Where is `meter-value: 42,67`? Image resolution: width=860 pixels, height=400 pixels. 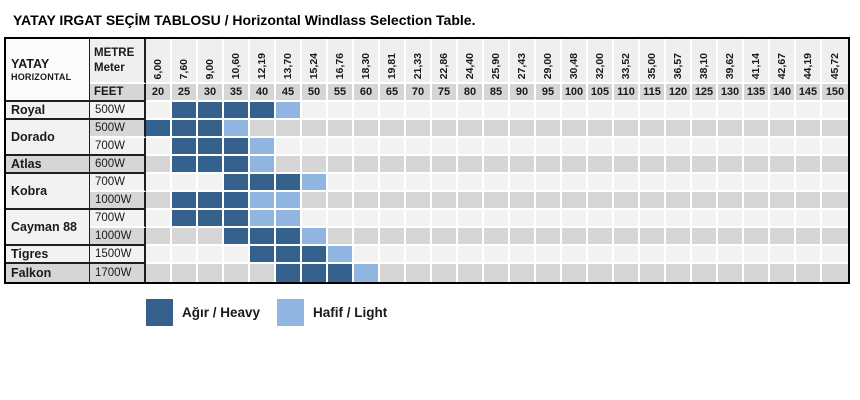 meter-value: 42,67 is located at coordinates (782, 65).